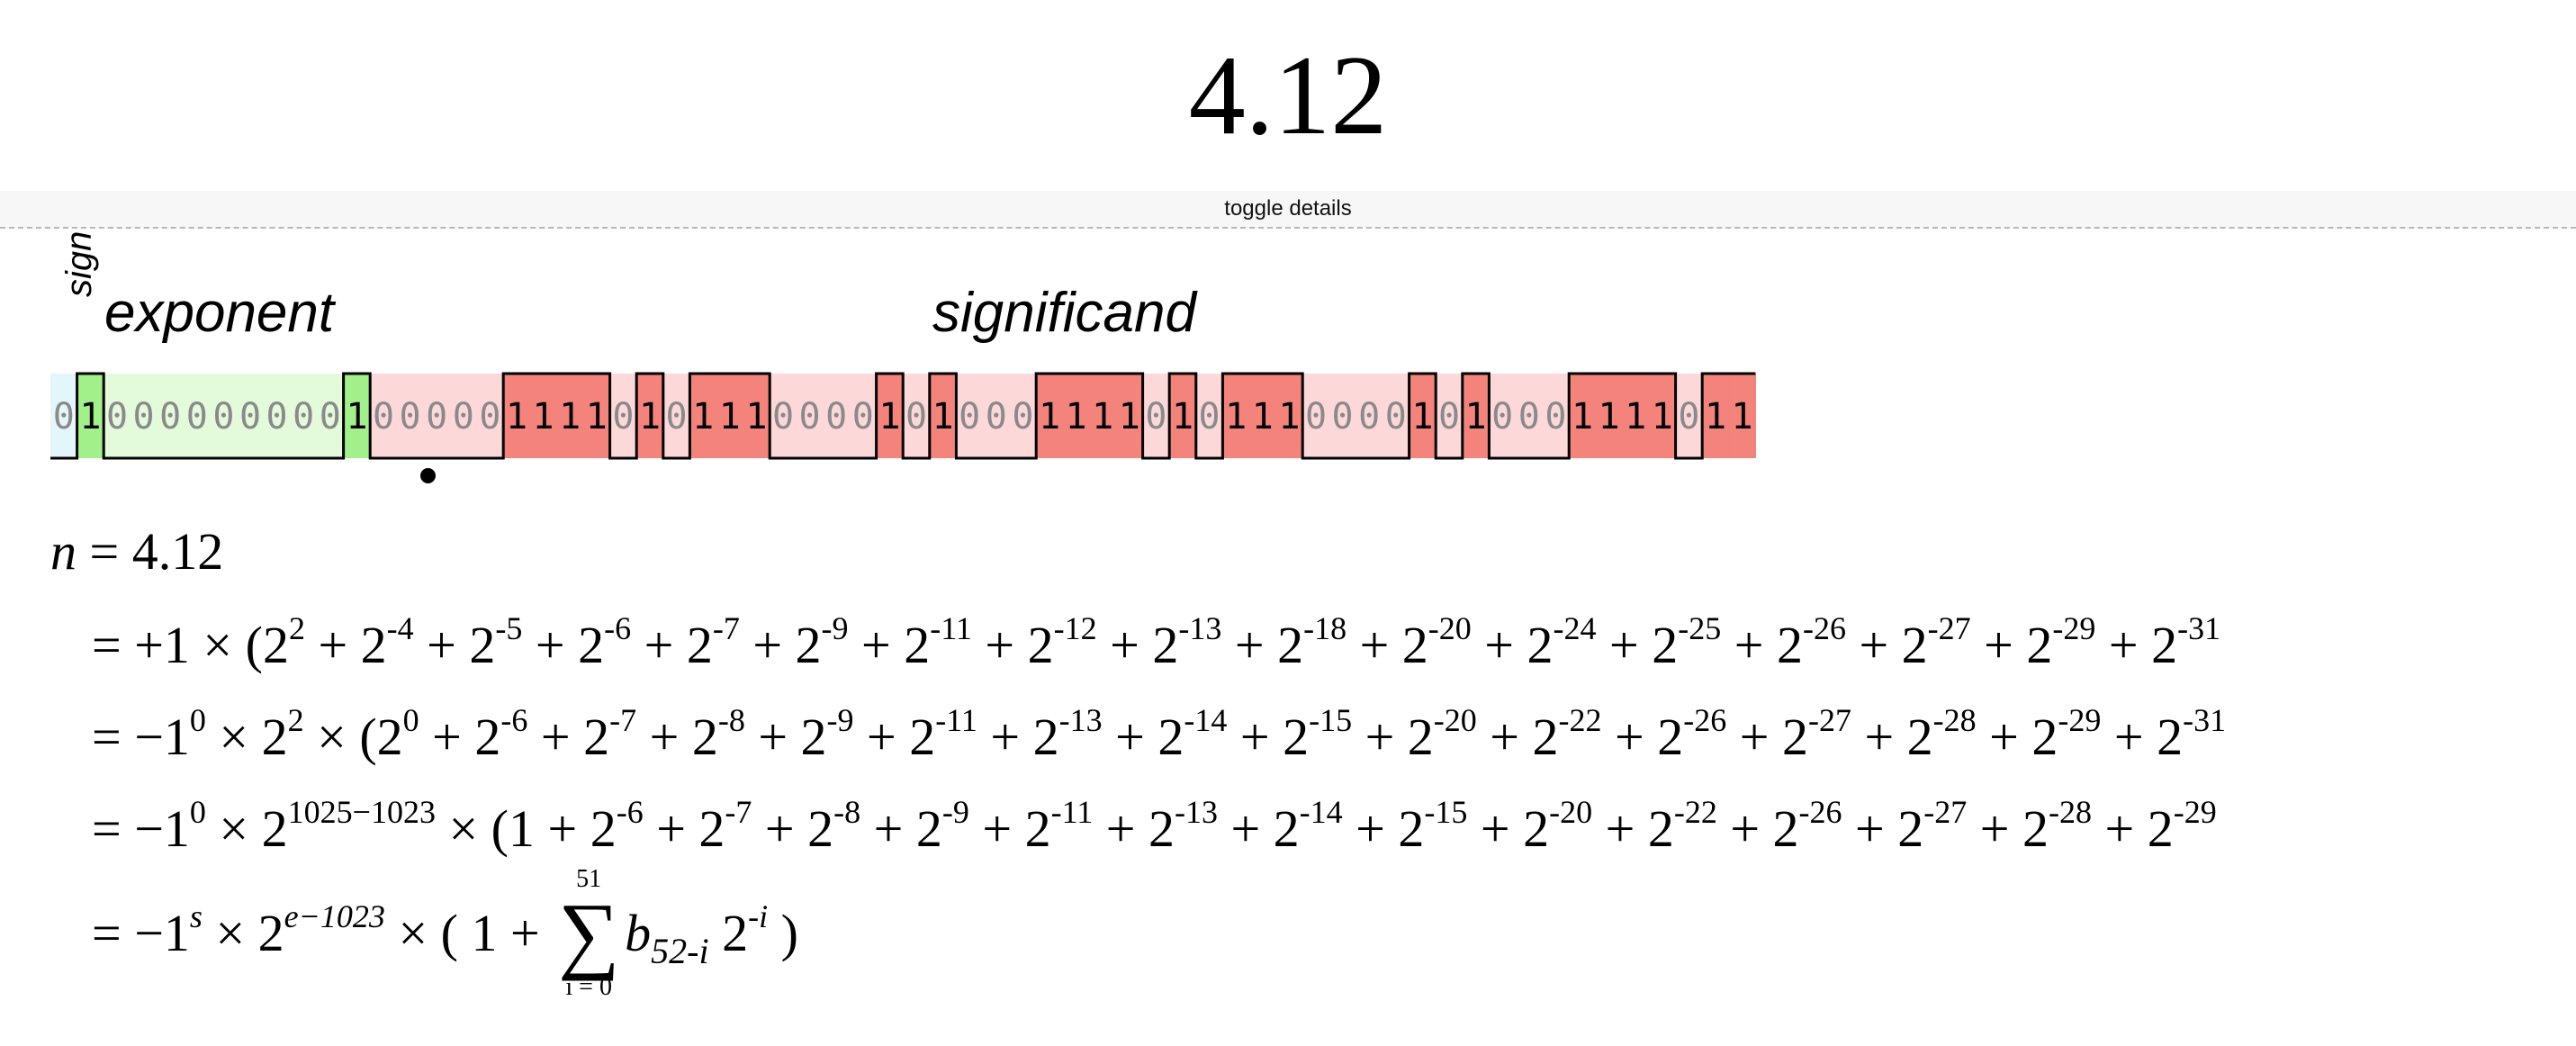 Image resolution: width=2576 pixels, height=1046 pixels. I want to click on equation-term-exp: -26, so click(1824, 628).